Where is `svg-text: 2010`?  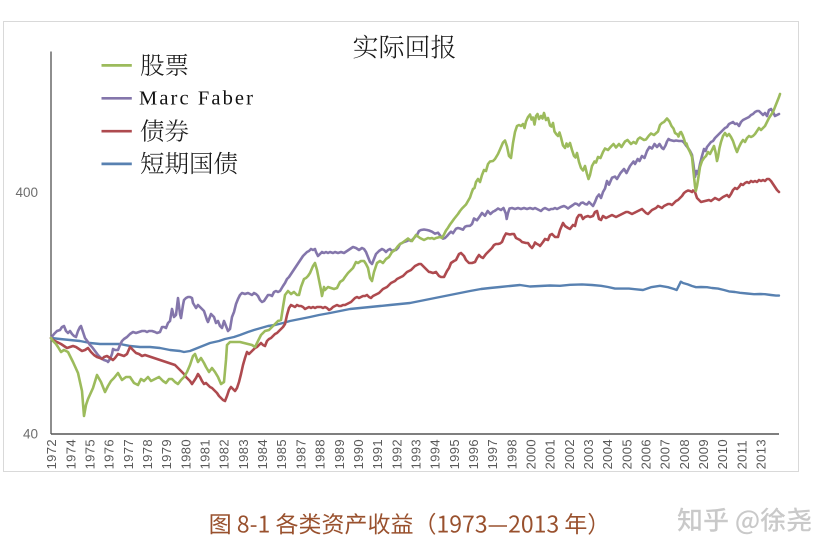
svg-text: 2010 is located at coordinates (722, 454).